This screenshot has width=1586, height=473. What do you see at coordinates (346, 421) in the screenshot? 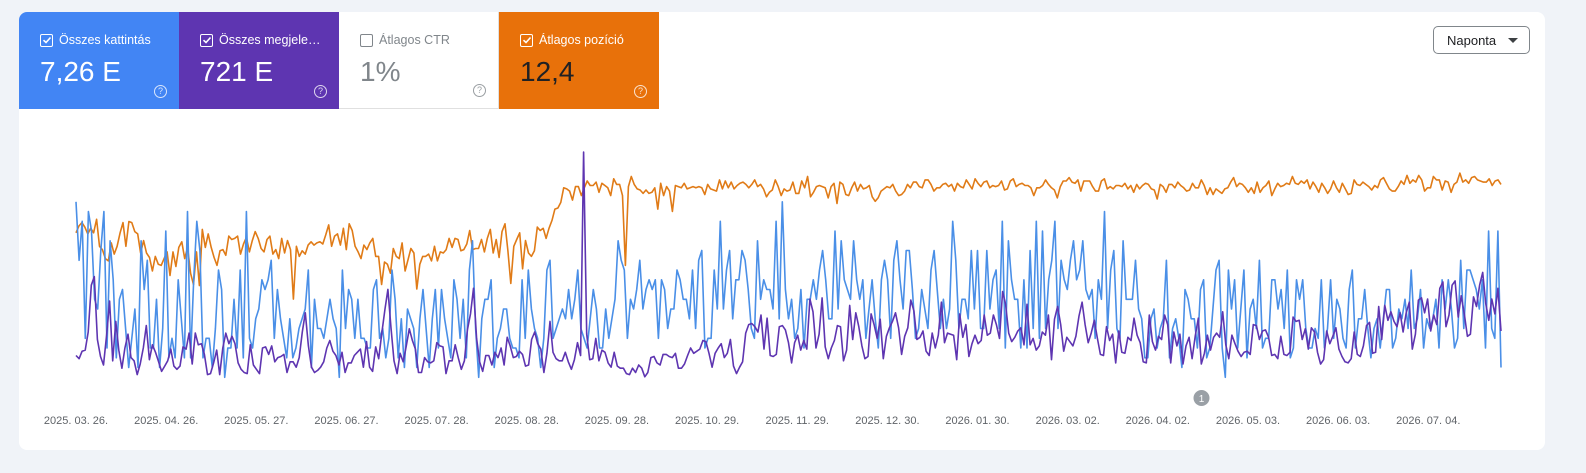
I see `x-tick-label: 2025. 06. 27.` at bounding box center [346, 421].